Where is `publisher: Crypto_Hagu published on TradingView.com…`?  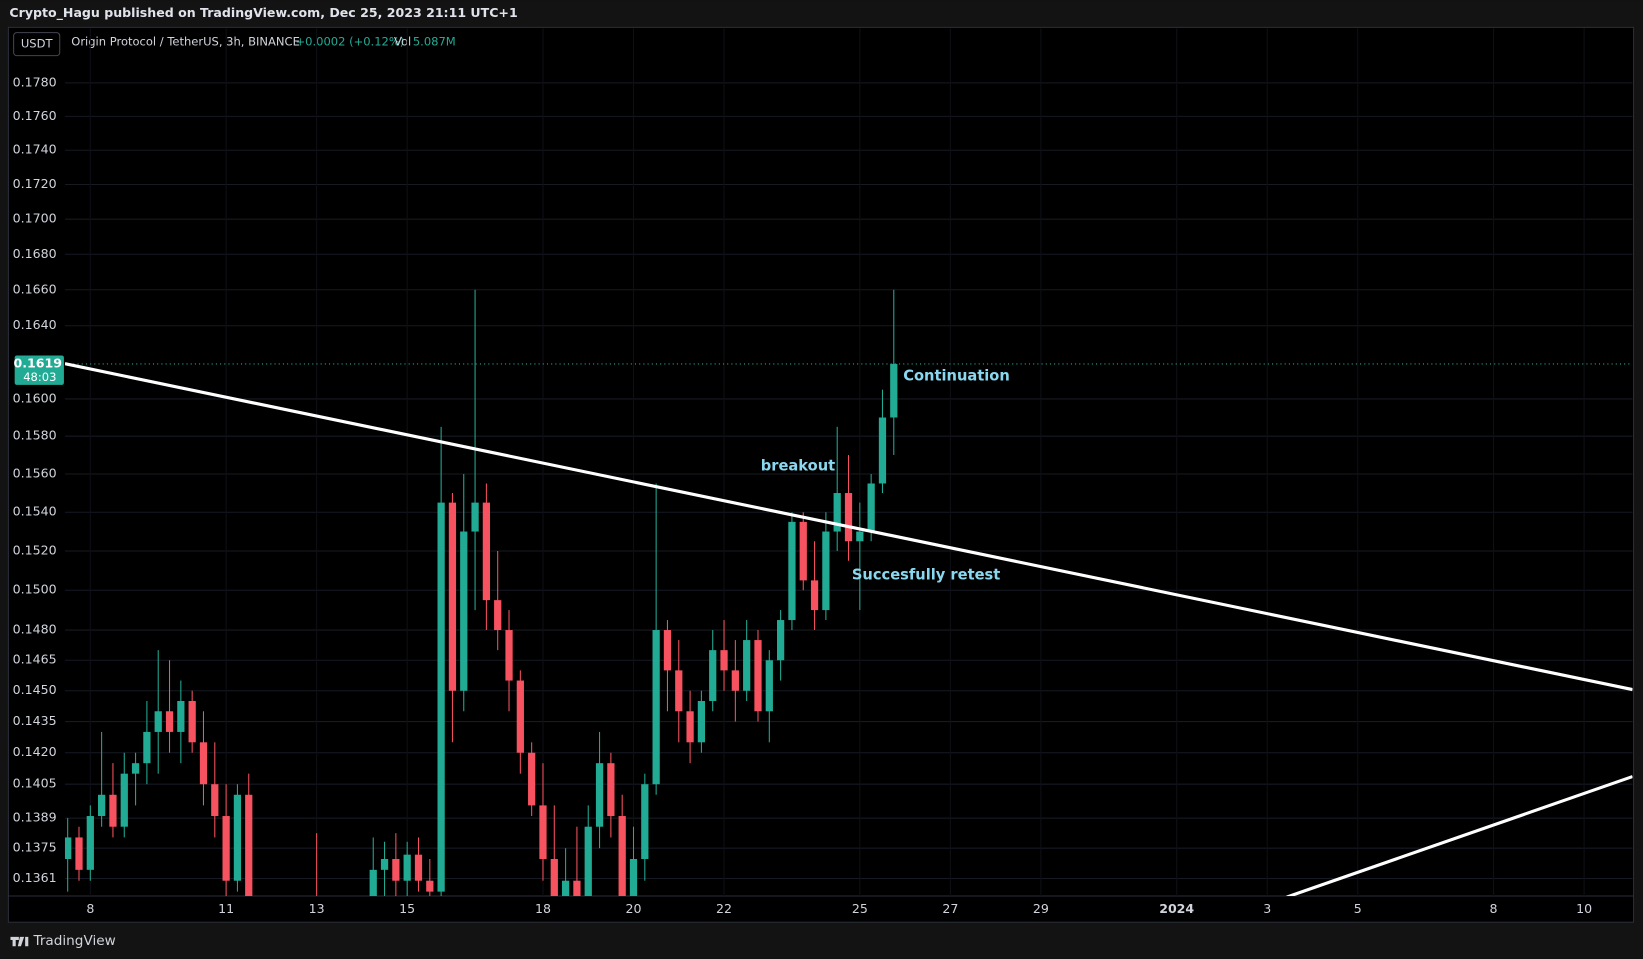 publisher: Crypto_Hagu published on TradingView.com… is located at coordinates (263, 13).